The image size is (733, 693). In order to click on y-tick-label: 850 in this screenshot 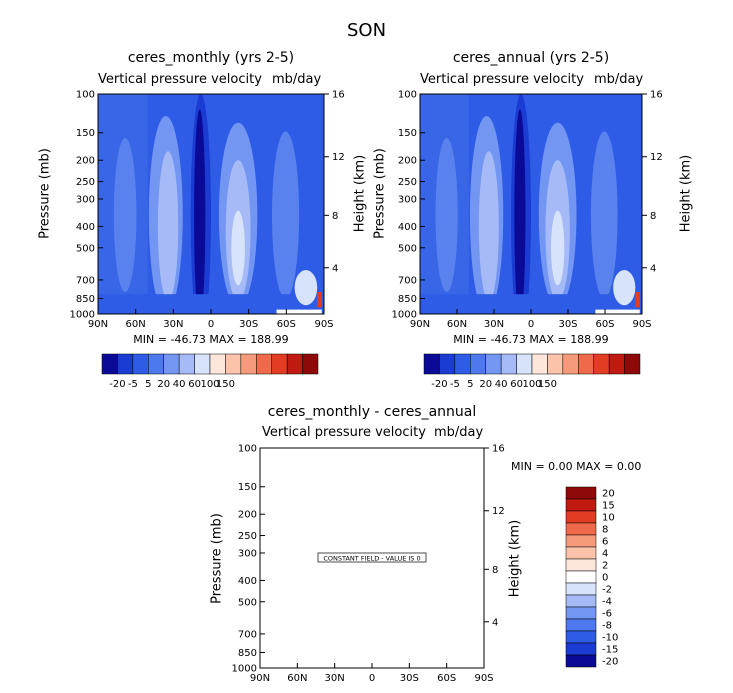, I will do `click(247, 653)`.